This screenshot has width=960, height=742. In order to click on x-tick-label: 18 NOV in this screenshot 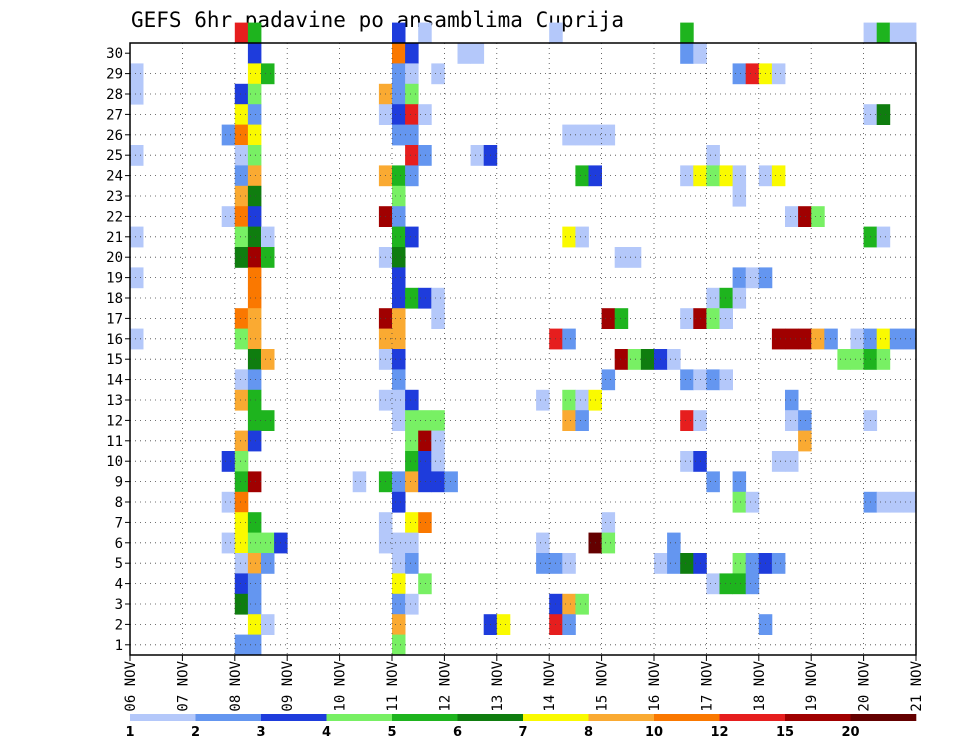, I will do `click(760, 685)`.